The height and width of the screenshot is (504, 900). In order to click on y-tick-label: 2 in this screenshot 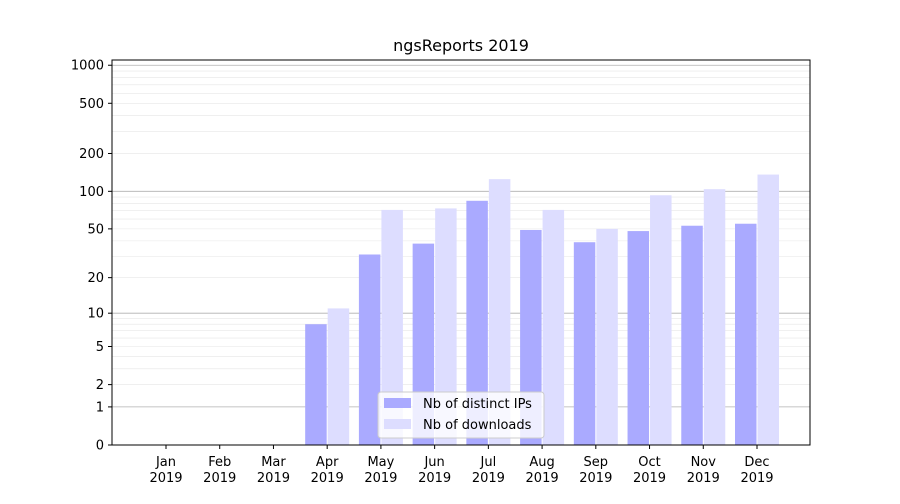, I will do `click(100, 385)`.